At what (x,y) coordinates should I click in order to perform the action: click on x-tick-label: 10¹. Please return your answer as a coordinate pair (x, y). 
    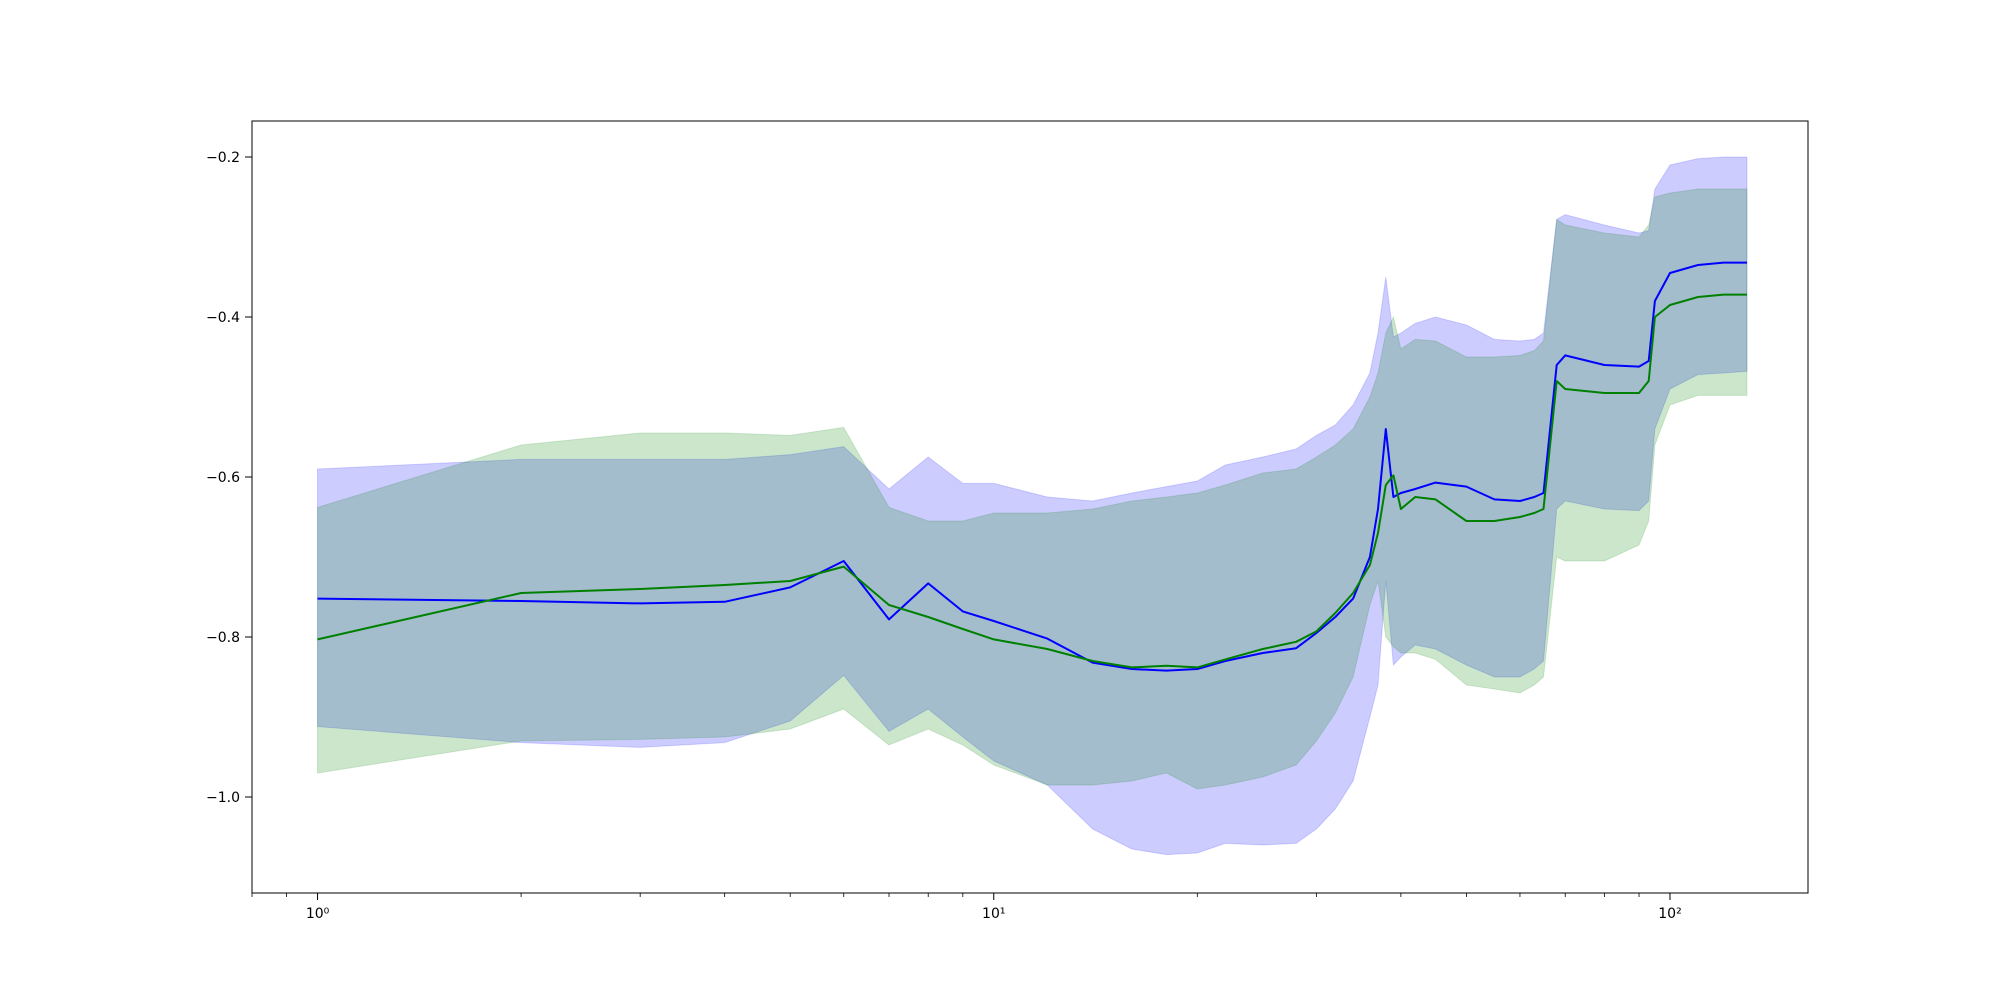
    Looking at the image, I should click on (993, 914).